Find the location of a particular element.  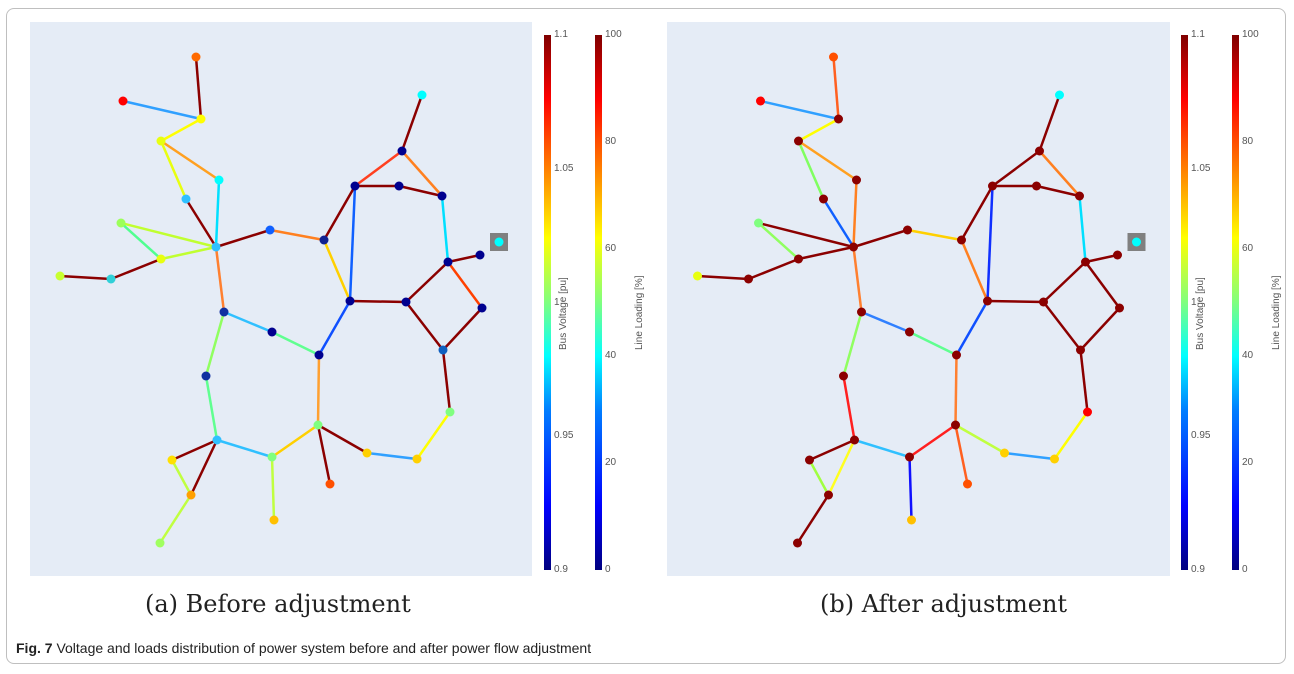

colorbar-tick-label: 1.05 is located at coordinates (564, 168).